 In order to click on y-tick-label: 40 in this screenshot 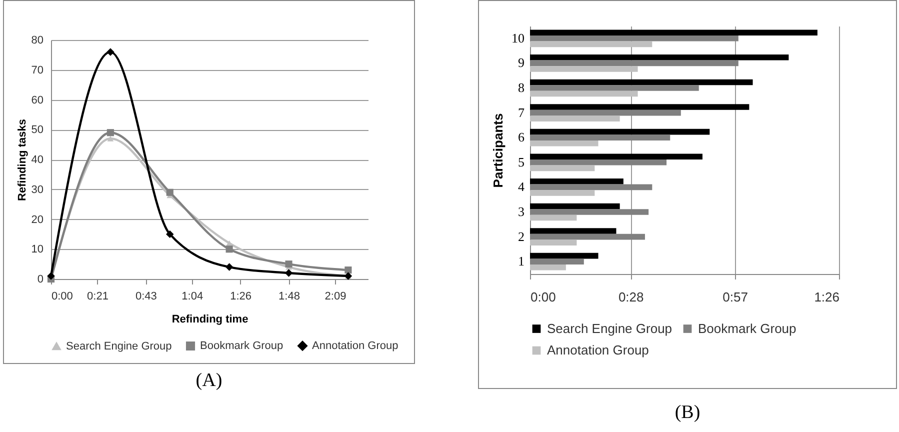, I will do `click(37, 160)`.